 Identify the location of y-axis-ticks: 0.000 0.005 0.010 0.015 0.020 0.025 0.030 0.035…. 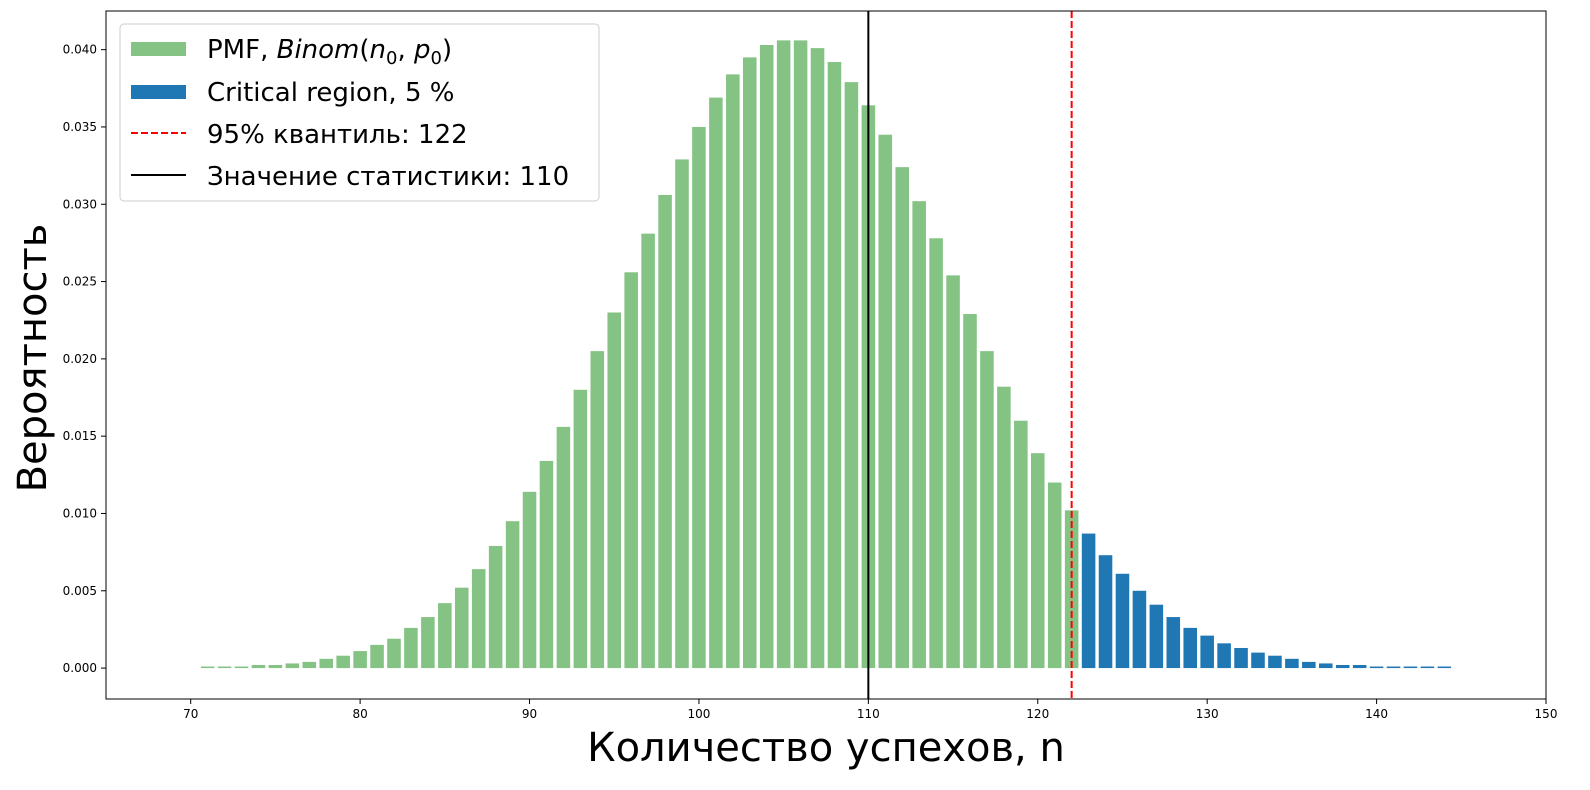
(84, 359).